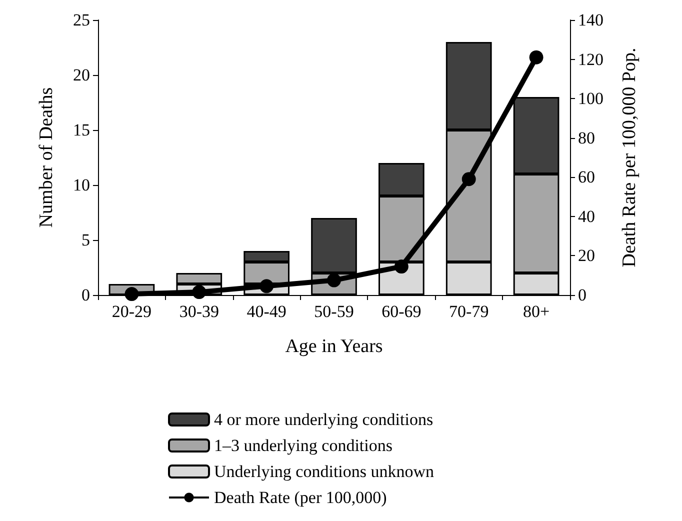  I want to click on y2-tick-label: 80, so click(586, 138).